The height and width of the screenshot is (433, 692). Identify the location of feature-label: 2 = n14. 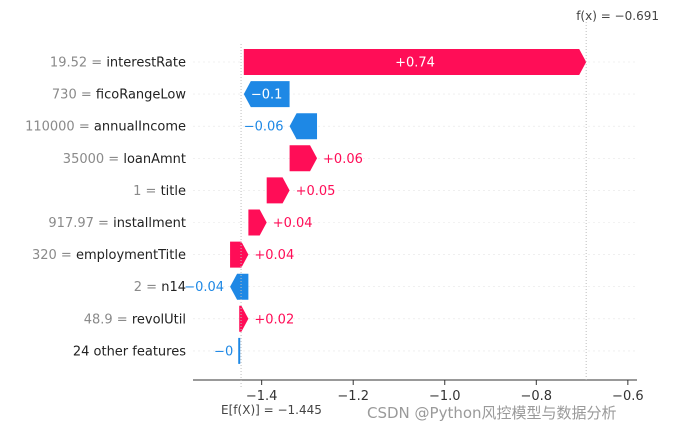
(160, 287).